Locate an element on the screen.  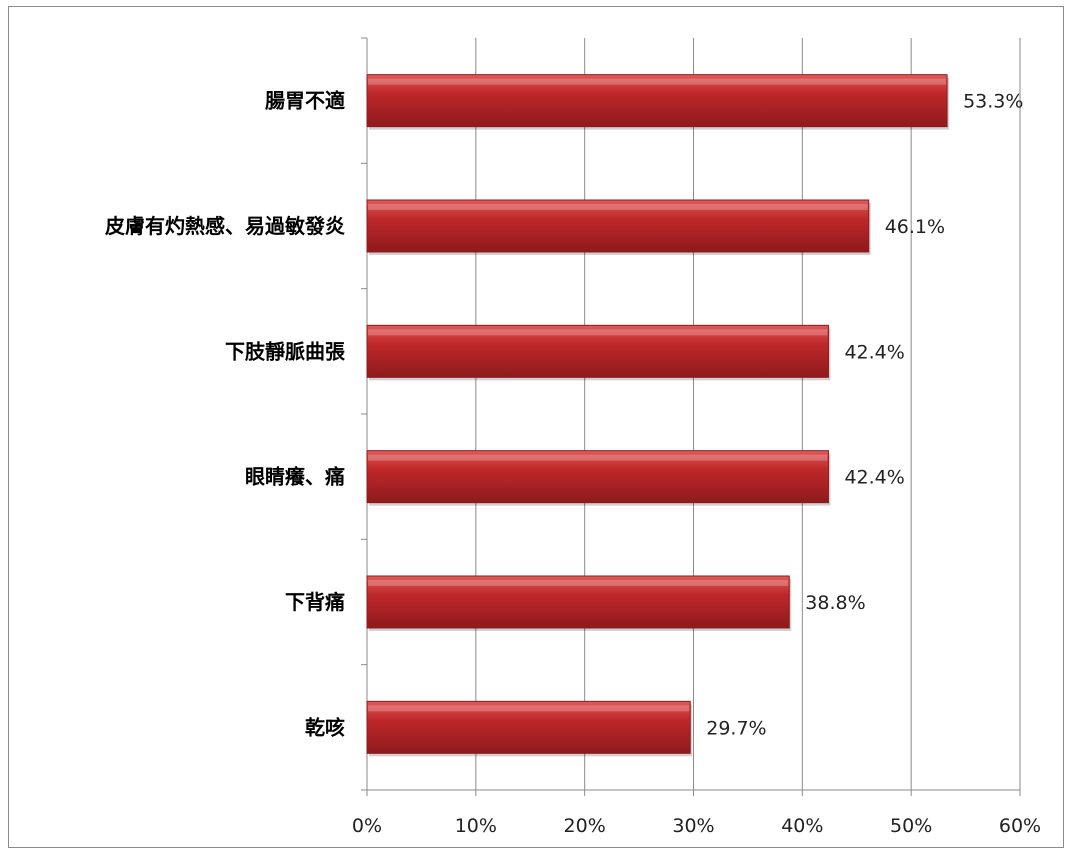
x-tick-label: 20% is located at coordinates (585, 826).